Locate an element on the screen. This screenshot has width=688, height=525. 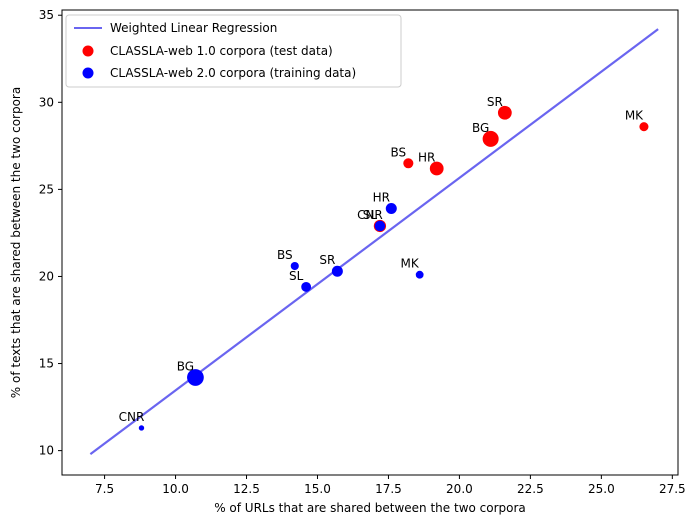
legend-label-test: CLASSLA-web 1.0 corpora (test data) is located at coordinates (221, 51).